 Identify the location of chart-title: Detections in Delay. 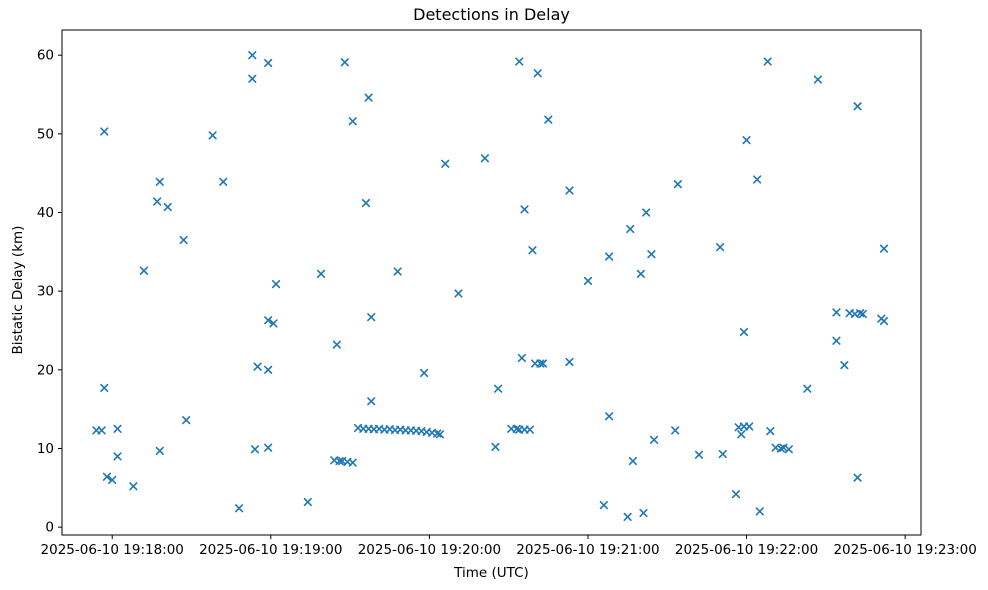
(491, 14).